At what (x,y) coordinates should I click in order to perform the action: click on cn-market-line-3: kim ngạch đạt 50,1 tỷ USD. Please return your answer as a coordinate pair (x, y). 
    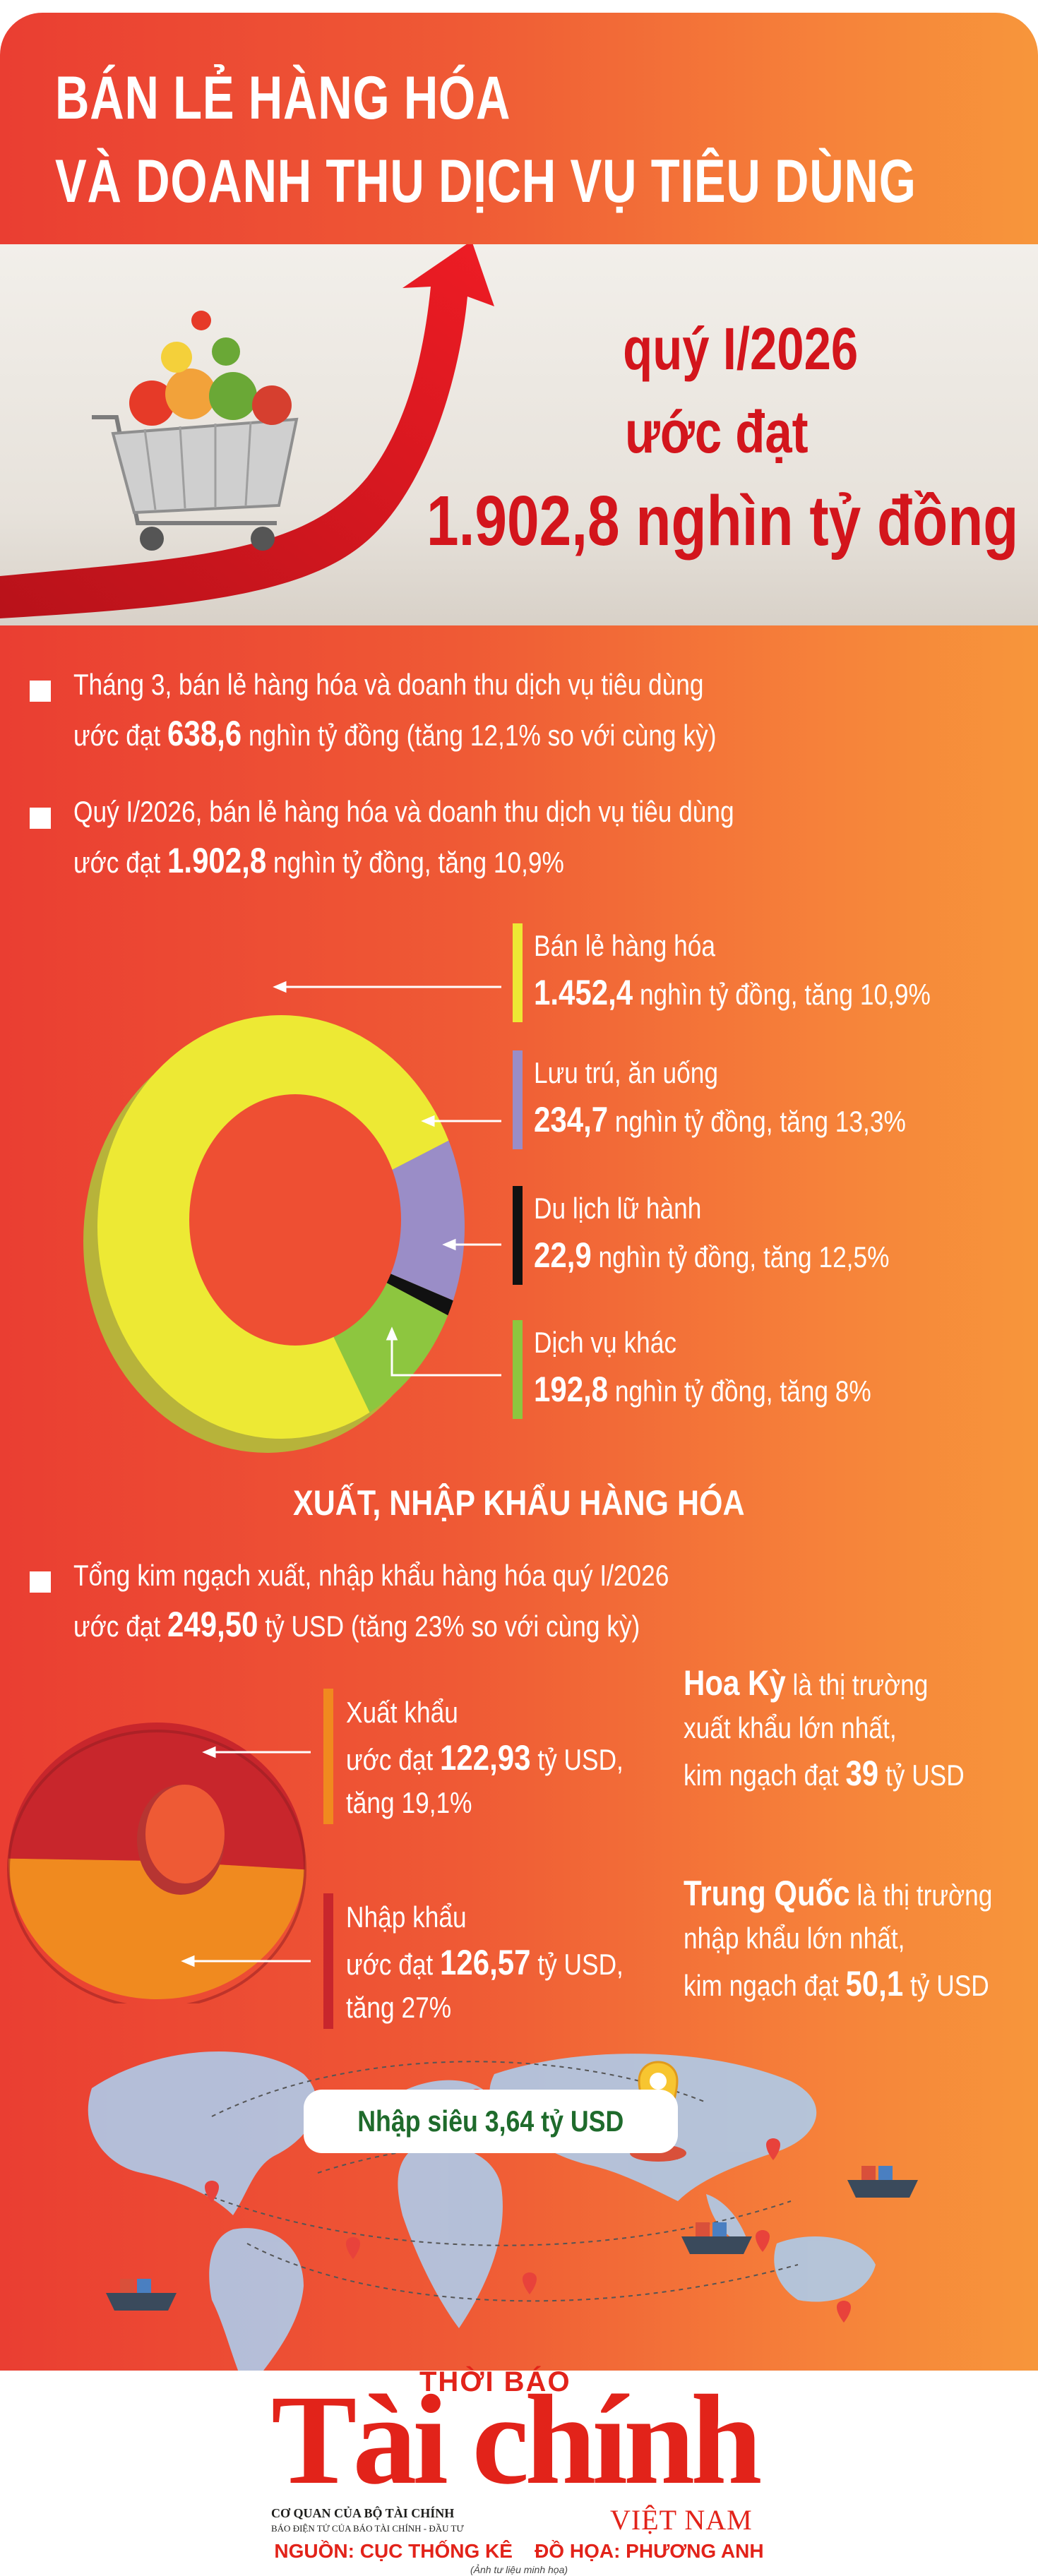
    Looking at the image, I should click on (837, 1983).